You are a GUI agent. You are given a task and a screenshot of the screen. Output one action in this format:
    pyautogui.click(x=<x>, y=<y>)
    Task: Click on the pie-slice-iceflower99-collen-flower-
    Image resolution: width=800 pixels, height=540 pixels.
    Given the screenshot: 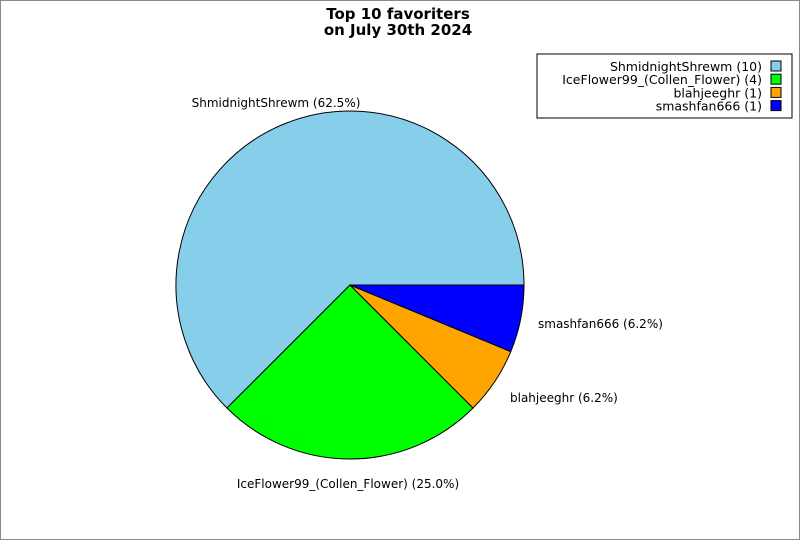 What is the action you would take?
    pyautogui.click(x=350, y=372)
    